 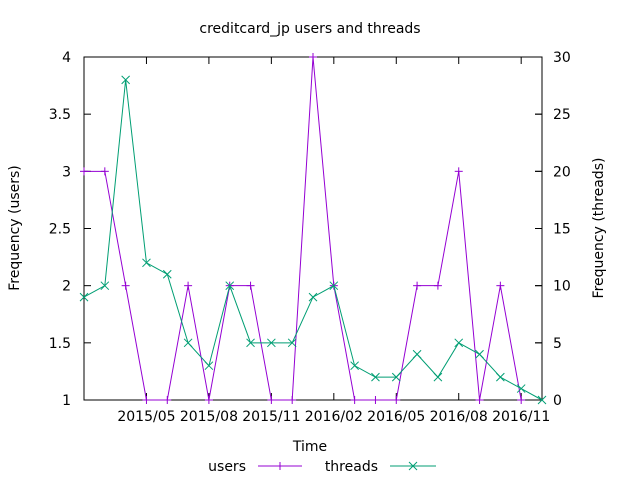 What do you see at coordinates (271, 417) in the screenshot?
I see `x-tick-label: 2015/11` at bounding box center [271, 417].